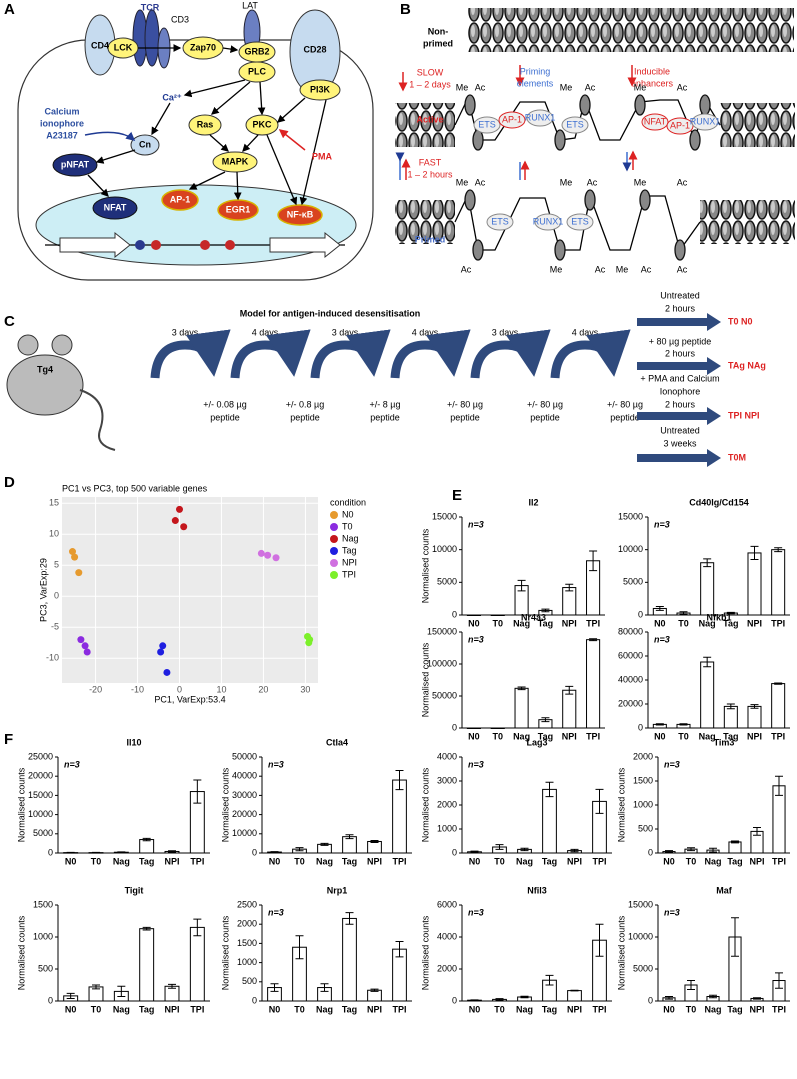 The image size is (797, 1079). Describe the element at coordinates (134, 890) in the screenshot. I see `chart-title: Tigit` at that location.